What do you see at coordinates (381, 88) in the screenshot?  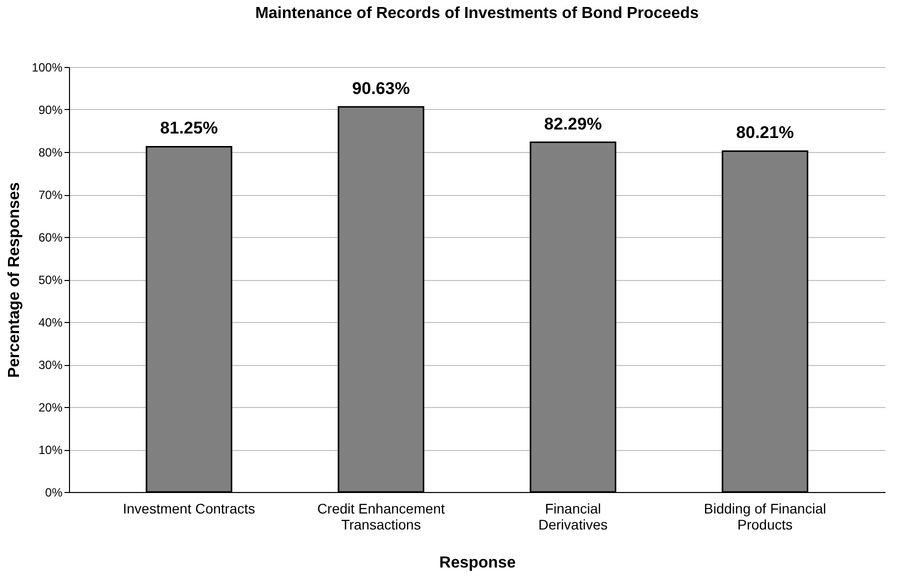 I see `data-label: 90.63%` at bounding box center [381, 88].